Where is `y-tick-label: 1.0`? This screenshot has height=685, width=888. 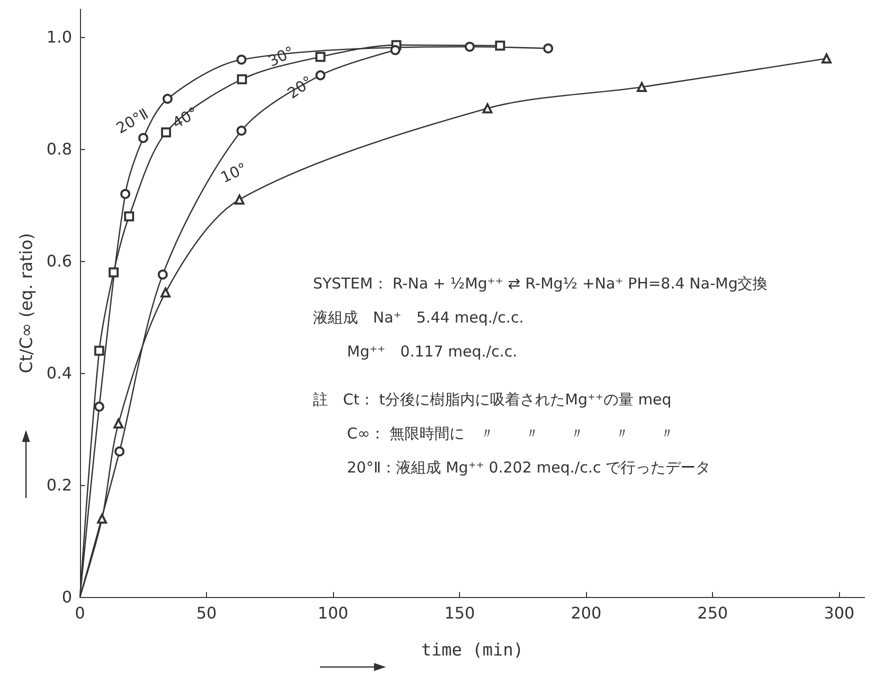
y-tick-label: 1.0 is located at coordinates (59, 37).